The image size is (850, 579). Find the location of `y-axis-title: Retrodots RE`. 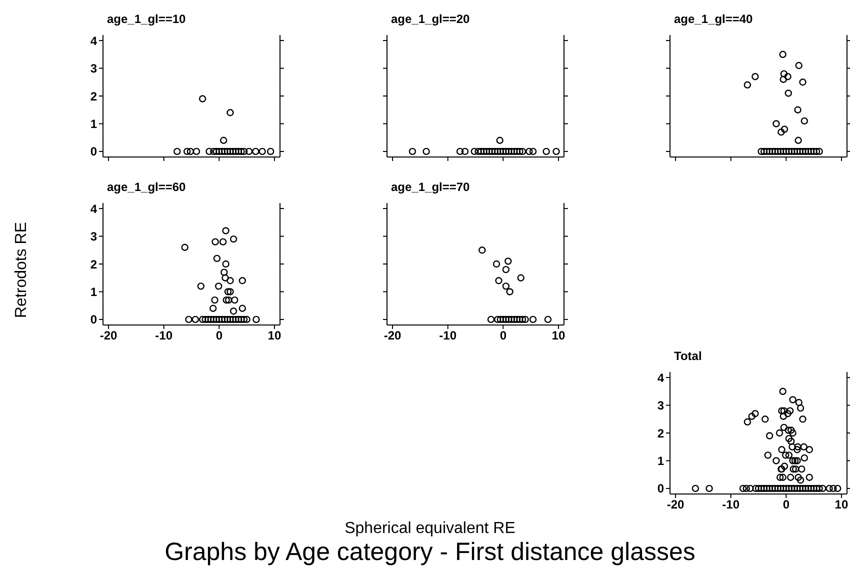

y-axis-title: Retrodots RE is located at coordinates (22, 270).